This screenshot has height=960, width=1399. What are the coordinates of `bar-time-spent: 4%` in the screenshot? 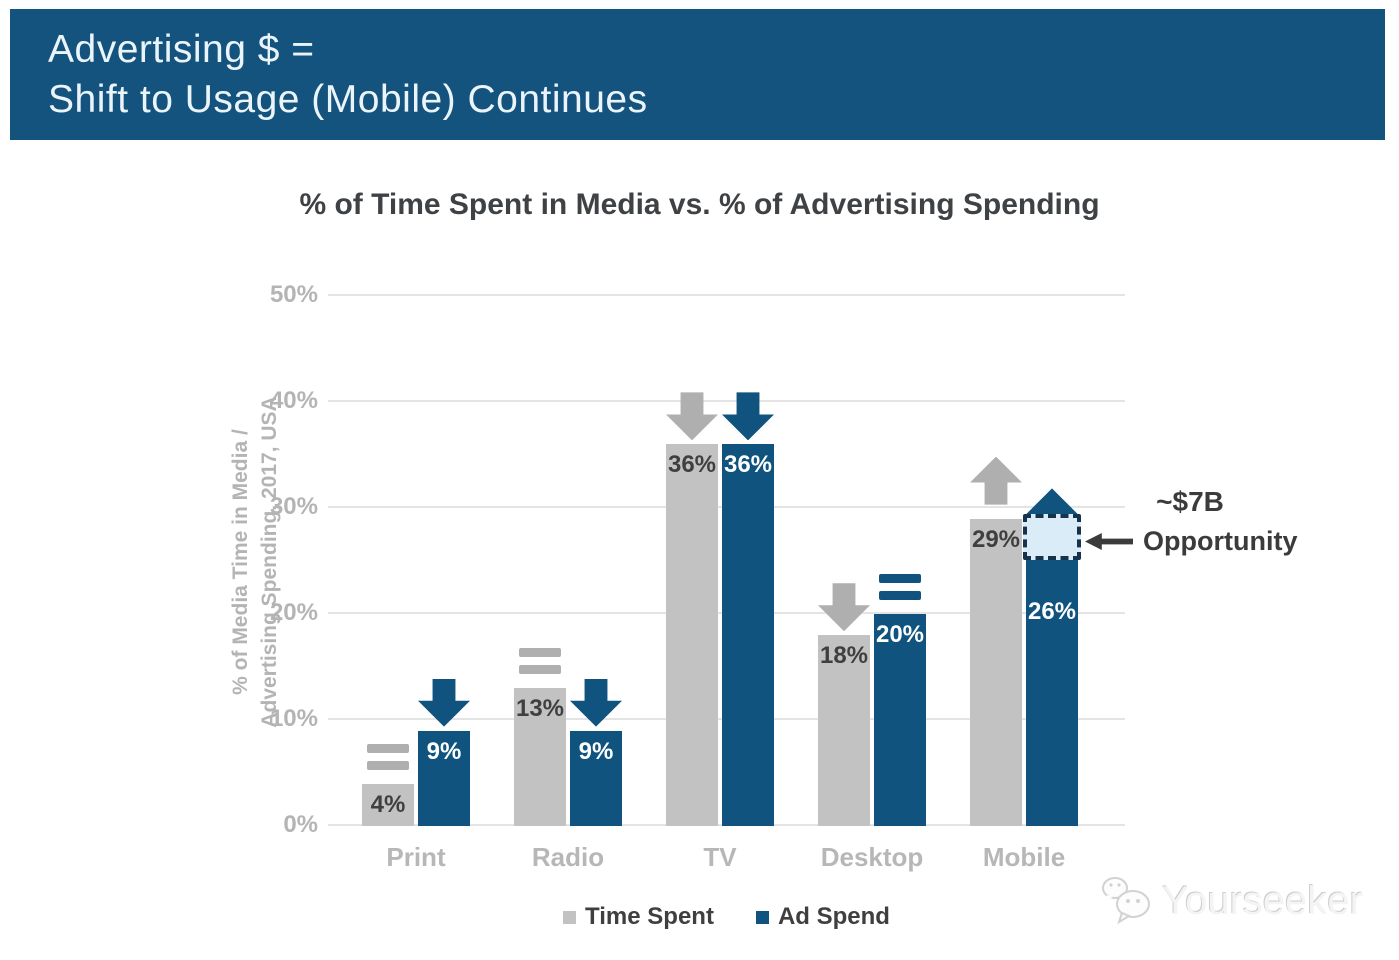 It's located at (388, 804).